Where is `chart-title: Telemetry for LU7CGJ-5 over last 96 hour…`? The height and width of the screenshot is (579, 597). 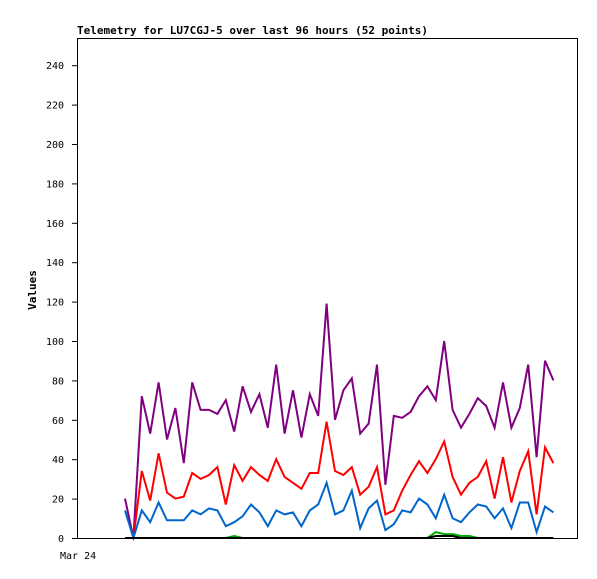 chart-title: Telemetry for LU7CGJ-5 over last 96 hour… is located at coordinates (252, 30).